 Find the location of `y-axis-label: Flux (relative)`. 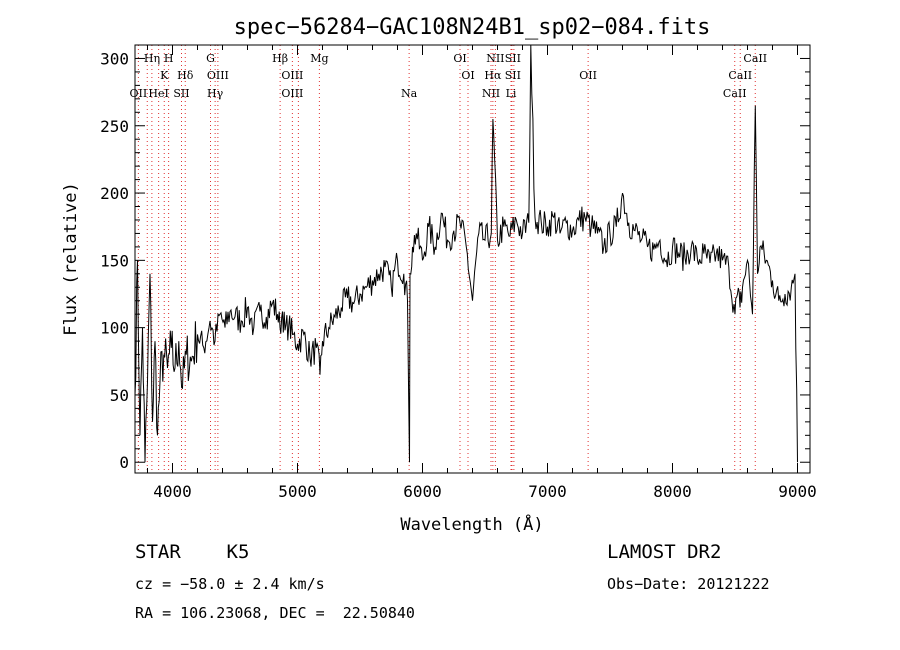

y-axis-label: Flux (relative) is located at coordinates (71, 259).